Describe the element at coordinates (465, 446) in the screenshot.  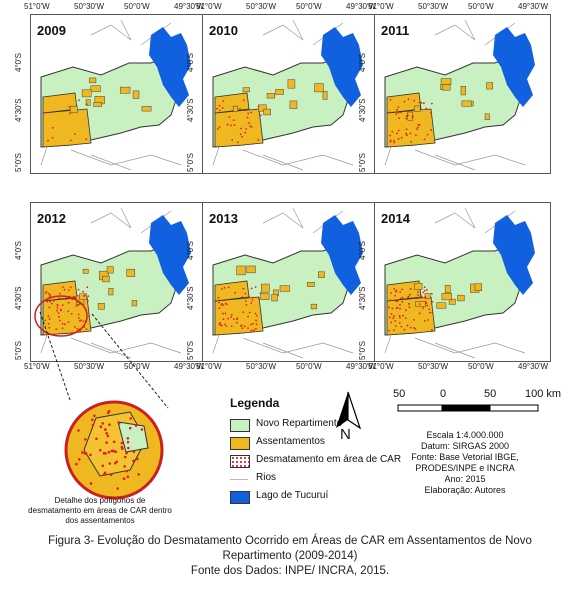
I see `datum-text: Datum: SIRGAS 2000` at that location.